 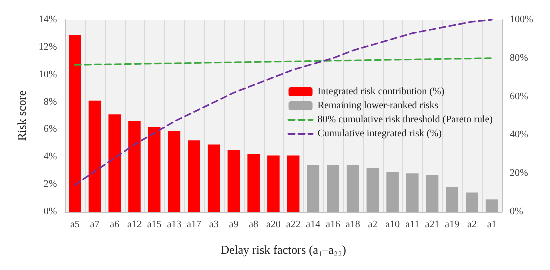 What do you see at coordinates (48, 74) in the screenshot?
I see `y-tick-label: 10%` at bounding box center [48, 74].